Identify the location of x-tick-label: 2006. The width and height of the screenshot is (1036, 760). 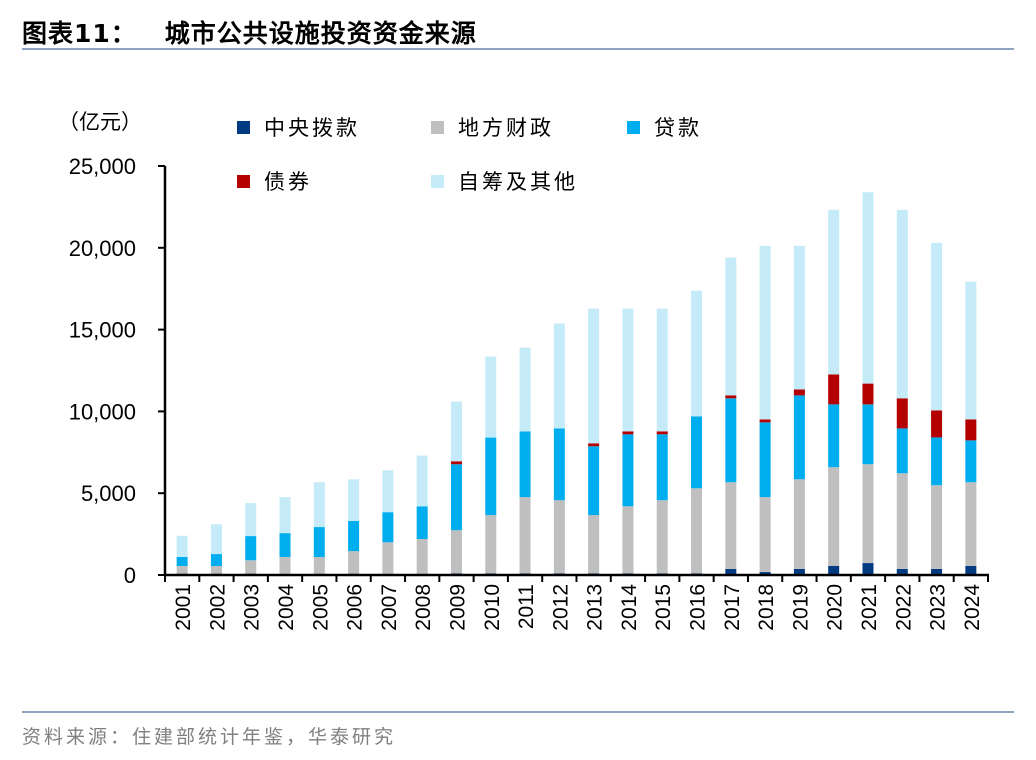
(355, 607).